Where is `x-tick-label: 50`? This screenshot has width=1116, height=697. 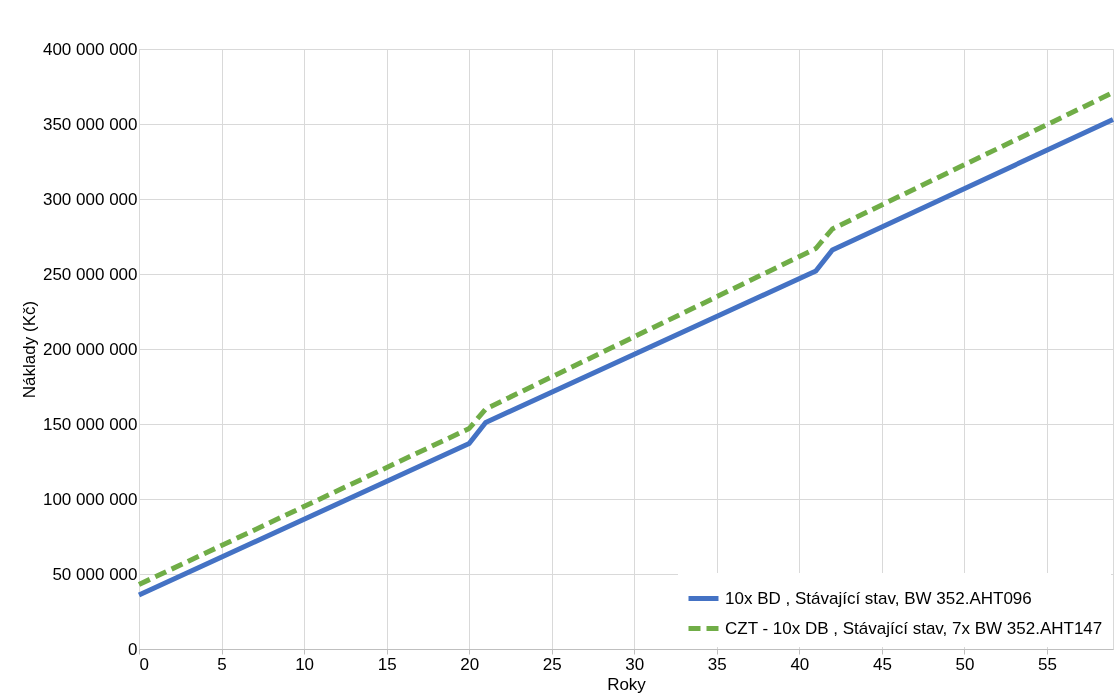
x-tick-label: 50 is located at coordinates (965, 664).